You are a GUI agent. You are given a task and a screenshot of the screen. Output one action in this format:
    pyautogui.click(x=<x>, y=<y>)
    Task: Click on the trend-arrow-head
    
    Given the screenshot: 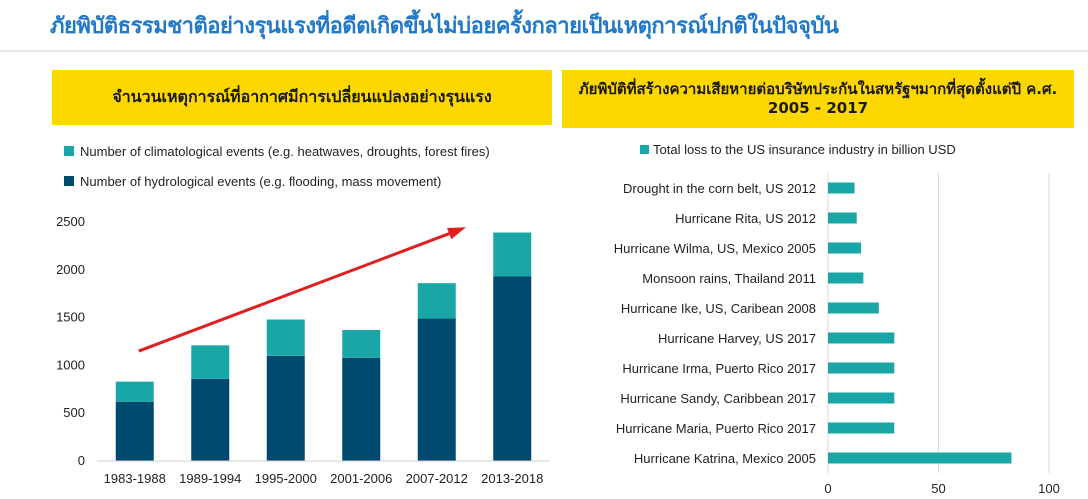 What is the action you would take?
    pyautogui.click(x=456, y=233)
    